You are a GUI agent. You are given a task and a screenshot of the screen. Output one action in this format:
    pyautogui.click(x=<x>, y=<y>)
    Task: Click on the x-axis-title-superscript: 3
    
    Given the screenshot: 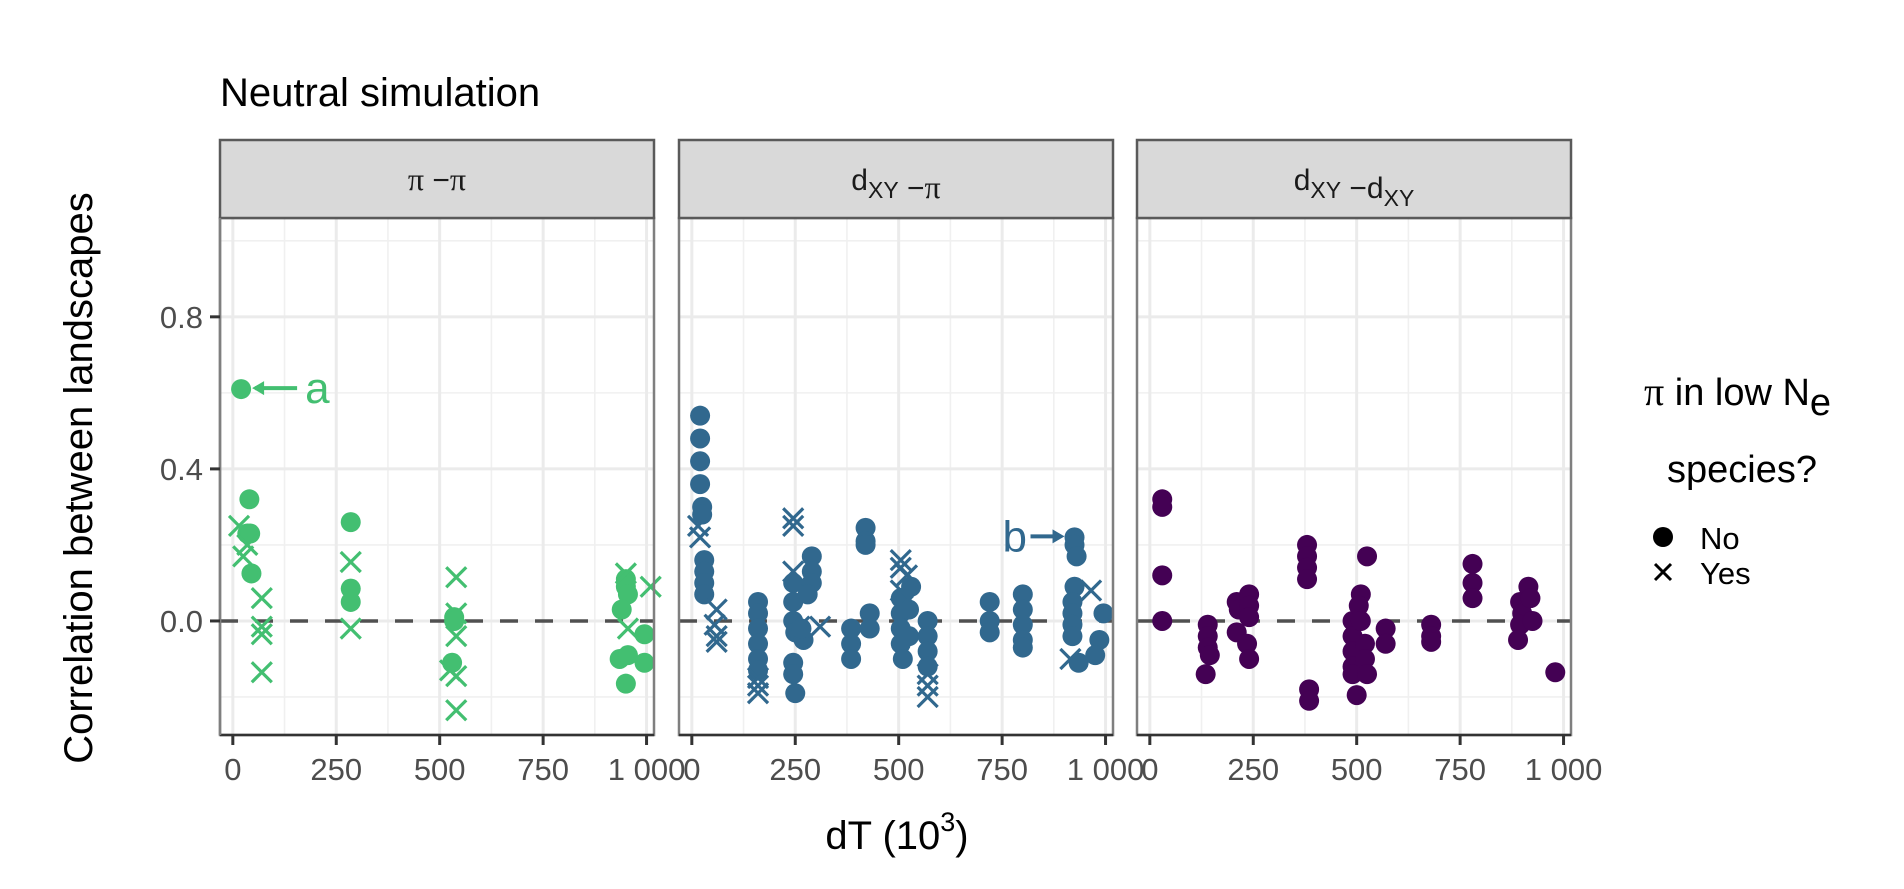 What is the action you would take?
    pyautogui.click(x=947, y=822)
    